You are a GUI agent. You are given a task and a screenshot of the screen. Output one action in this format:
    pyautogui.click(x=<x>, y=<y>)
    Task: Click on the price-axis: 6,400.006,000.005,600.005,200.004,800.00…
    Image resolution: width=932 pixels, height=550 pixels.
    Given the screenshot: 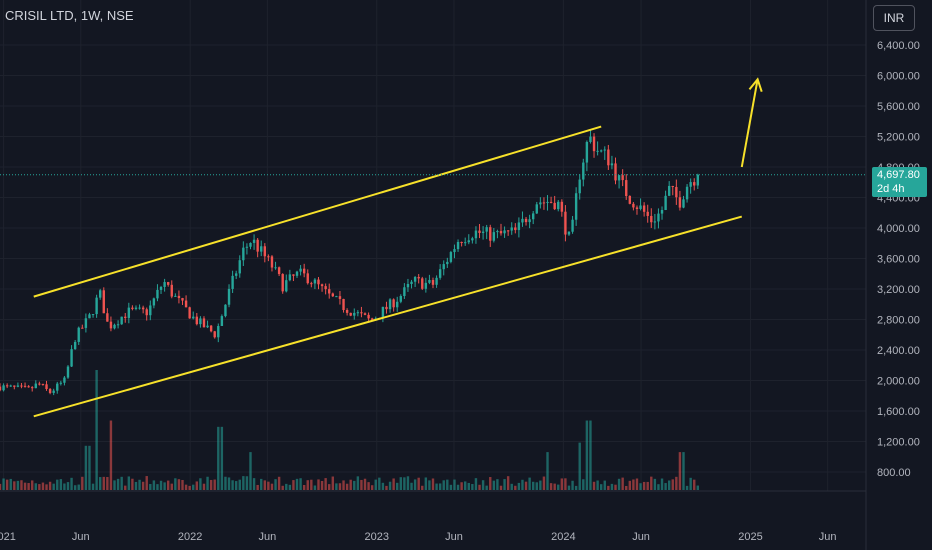 What is the action you would take?
    pyautogui.click(x=898, y=259)
    